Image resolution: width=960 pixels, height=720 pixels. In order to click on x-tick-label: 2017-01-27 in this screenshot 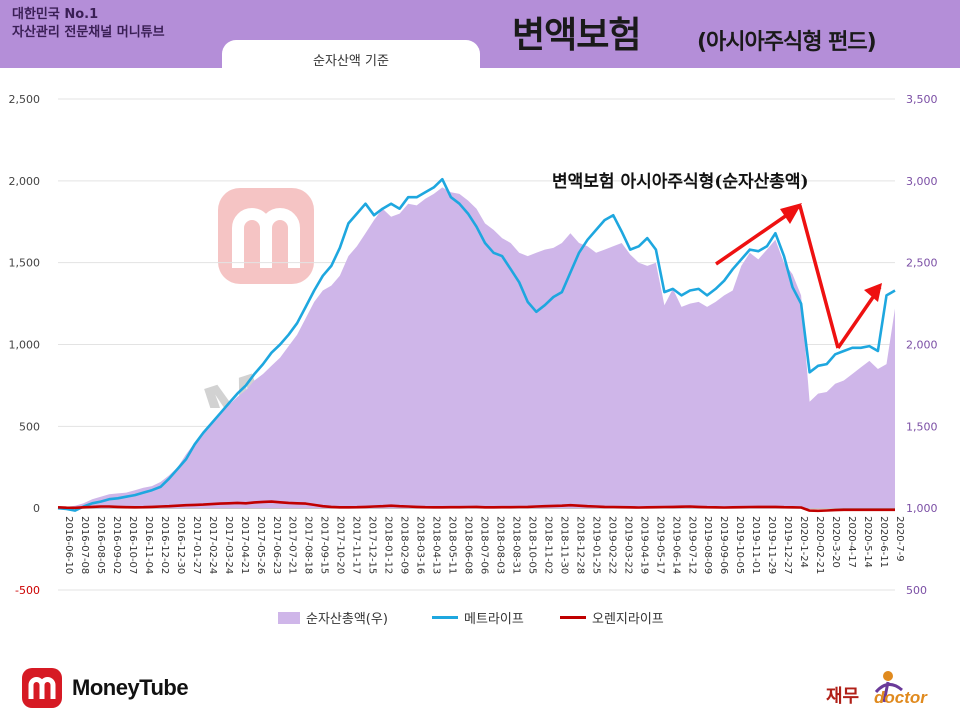, I will do `click(196, 545)`.